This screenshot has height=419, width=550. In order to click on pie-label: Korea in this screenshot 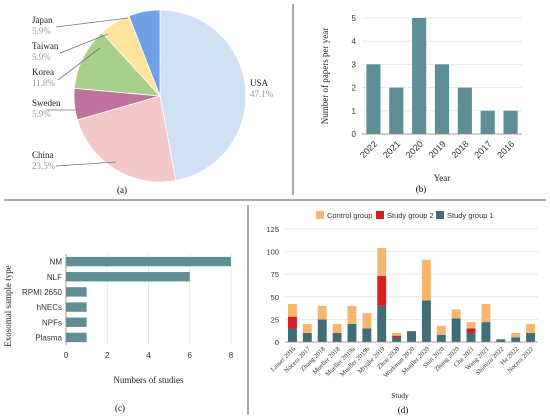, I will do `click(43, 72)`.